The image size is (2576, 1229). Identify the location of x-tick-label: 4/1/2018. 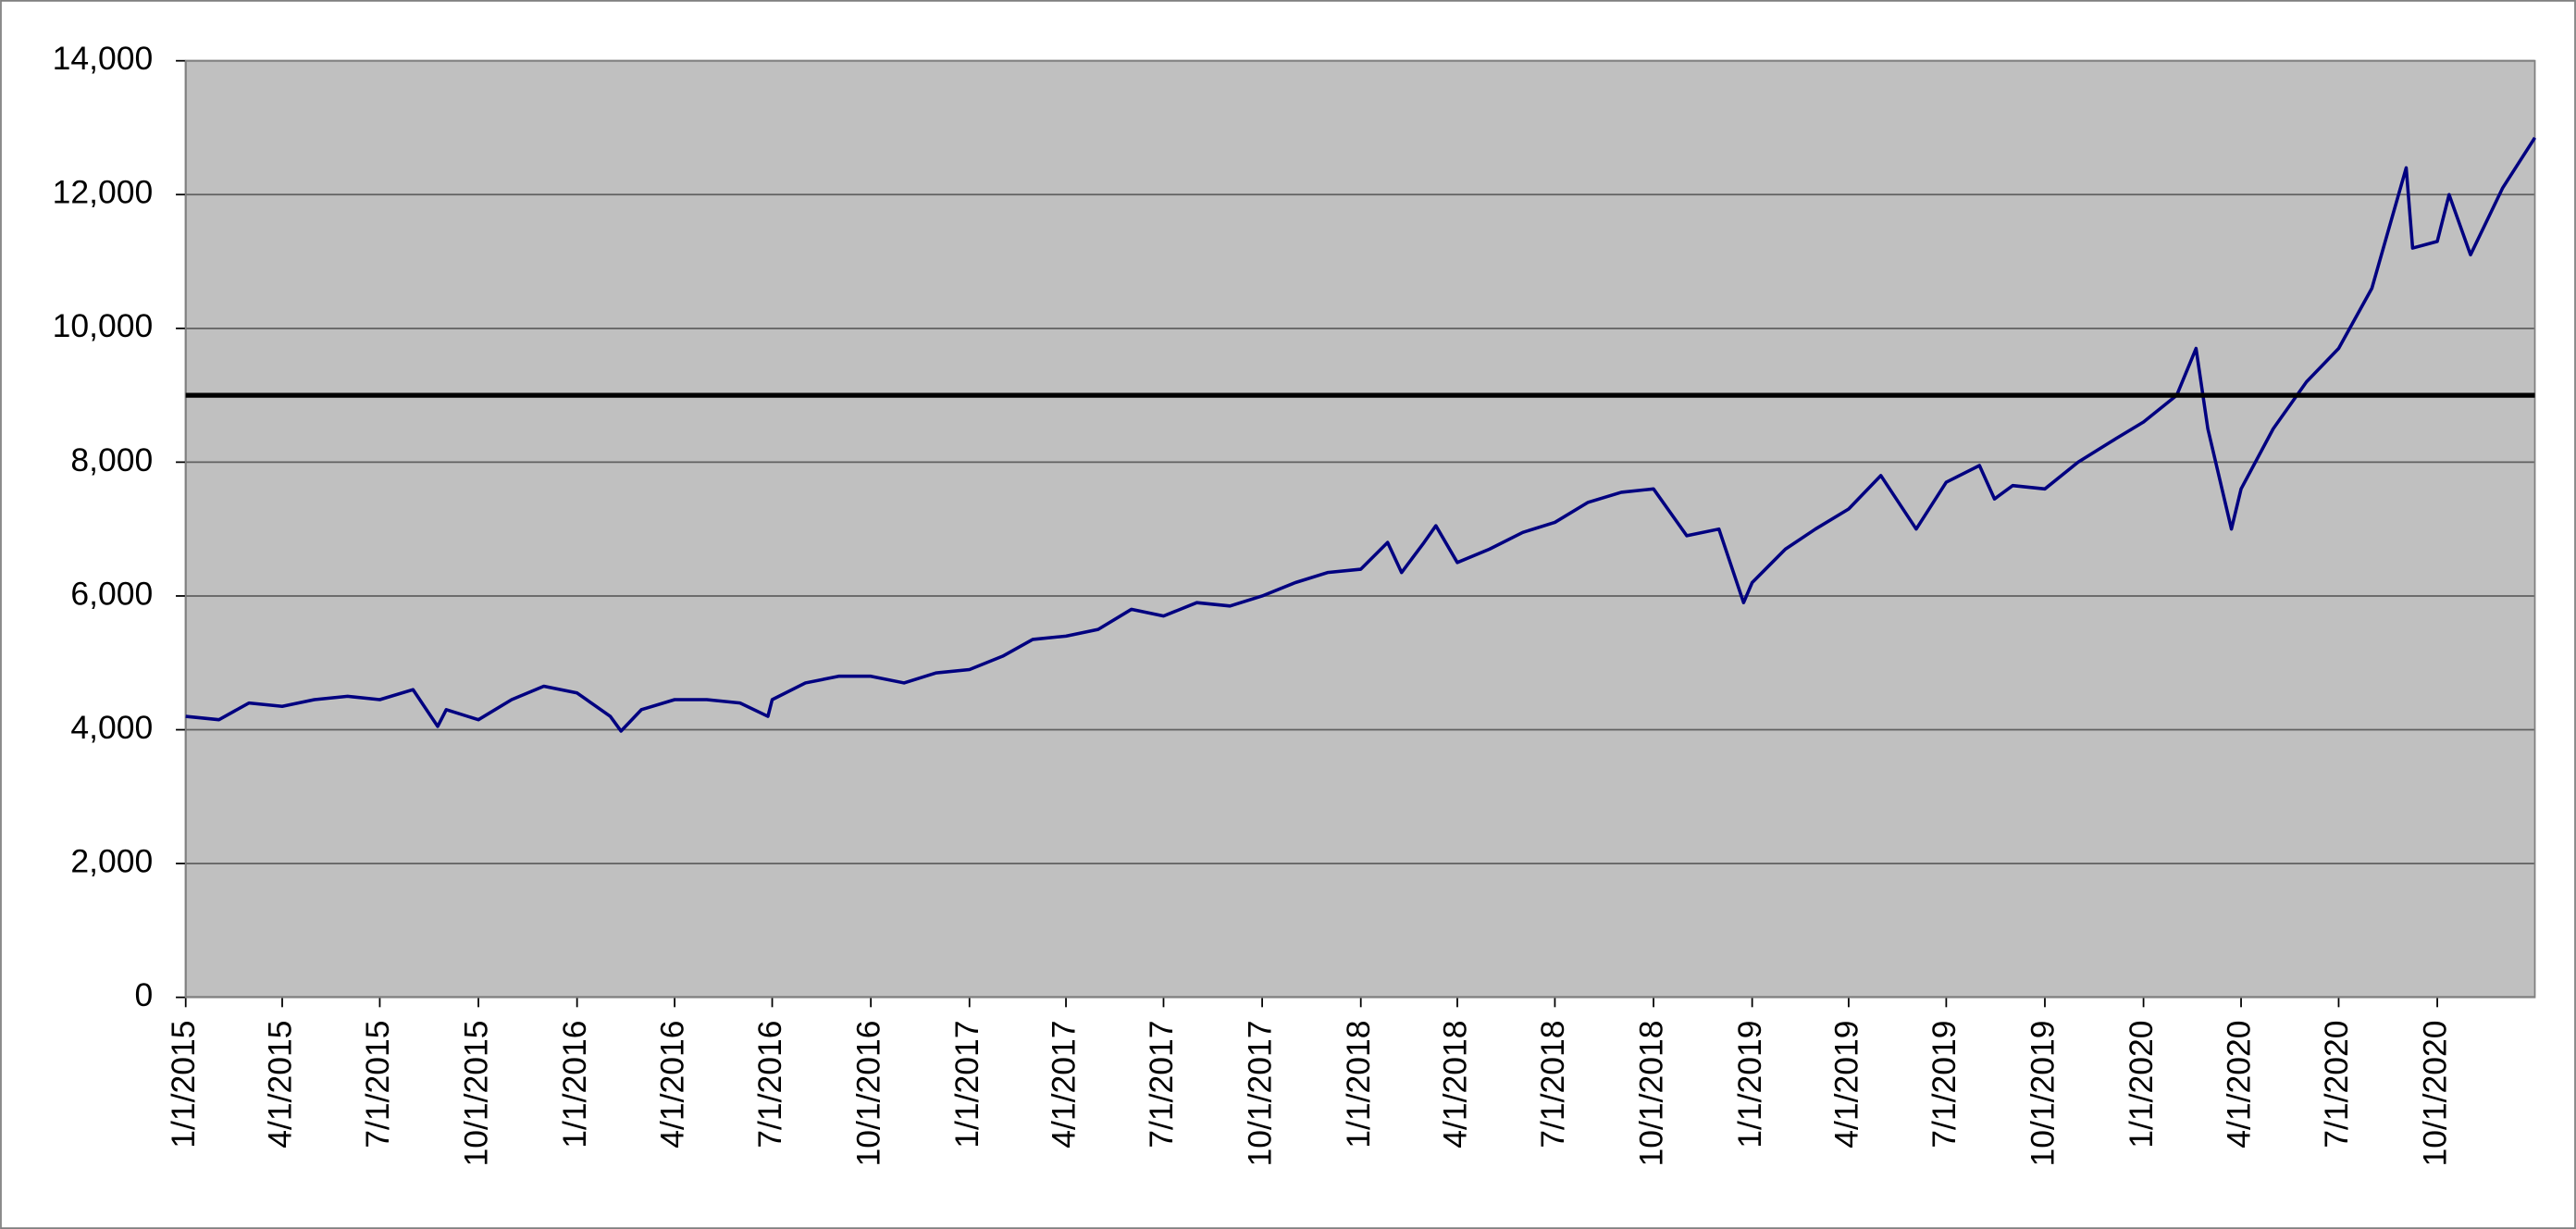
(1455, 1084).